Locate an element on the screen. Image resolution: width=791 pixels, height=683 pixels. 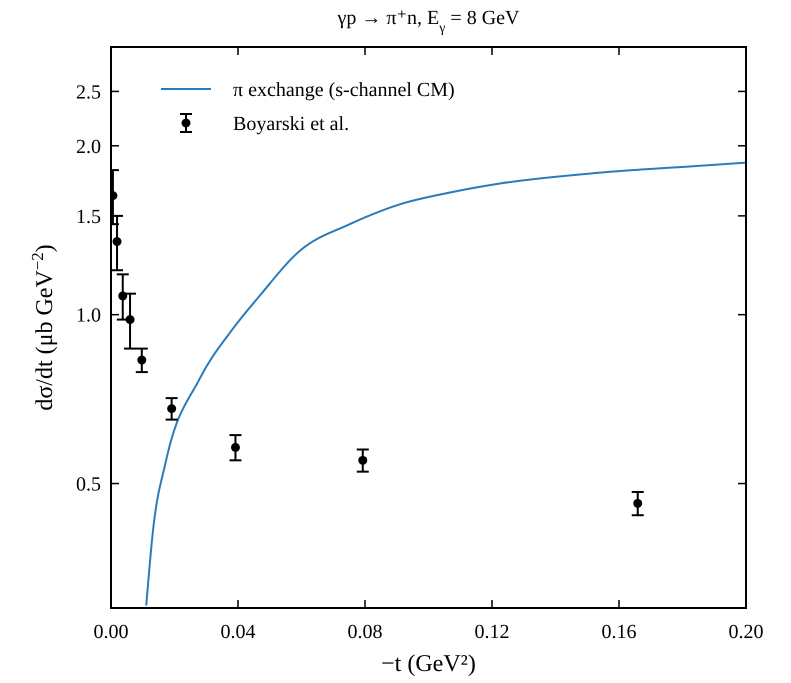
x-tick-label: 0.20 is located at coordinates (746, 632).